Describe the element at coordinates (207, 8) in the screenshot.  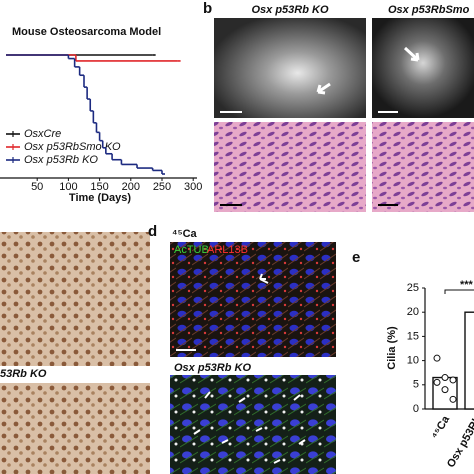
I see `panel-label: b` at that location.